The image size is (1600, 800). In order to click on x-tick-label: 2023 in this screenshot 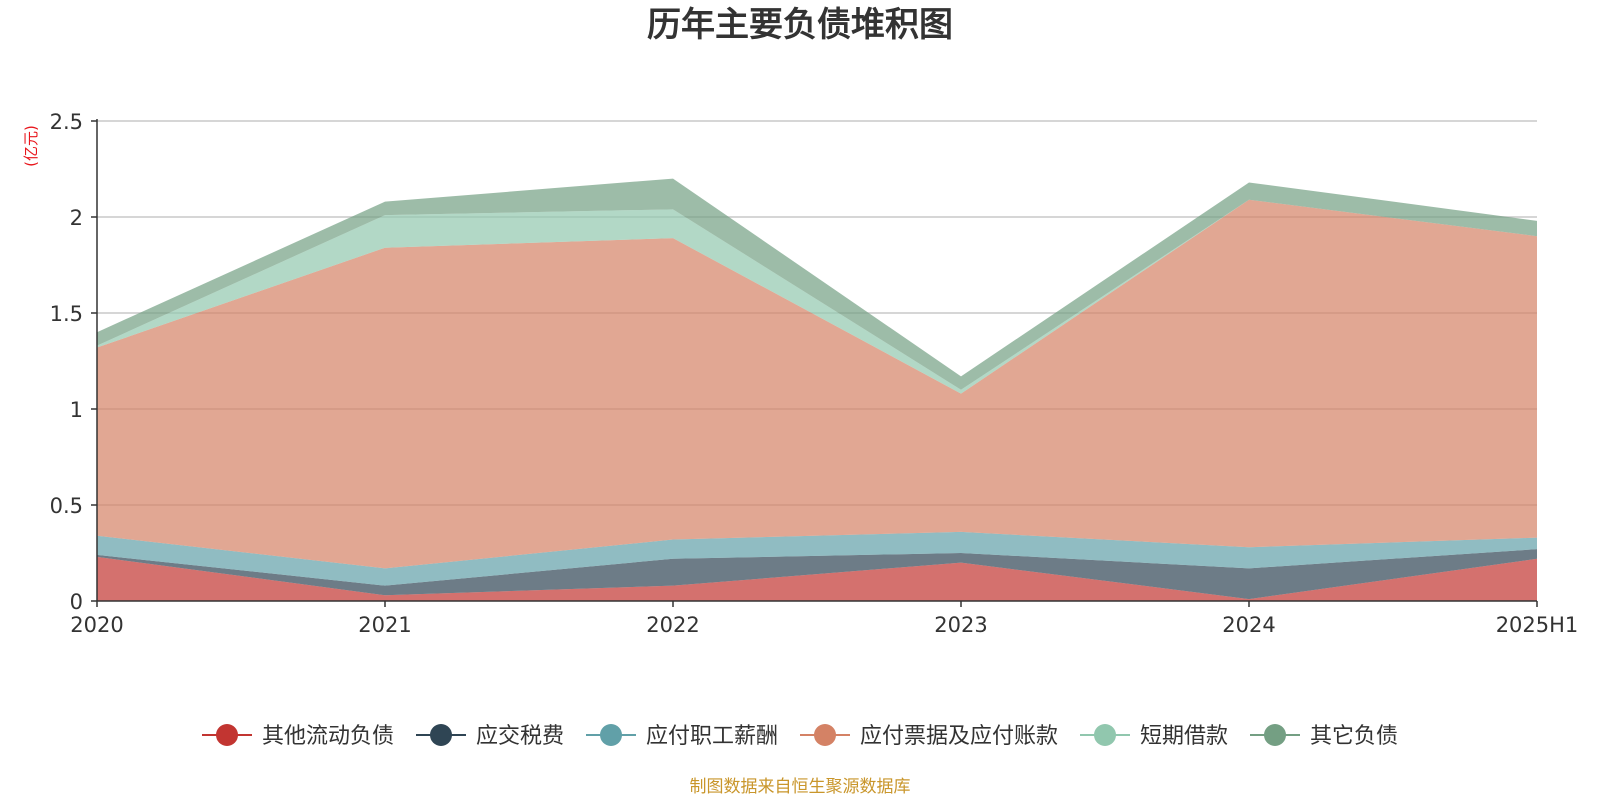, I will do `click(960, 625)`.